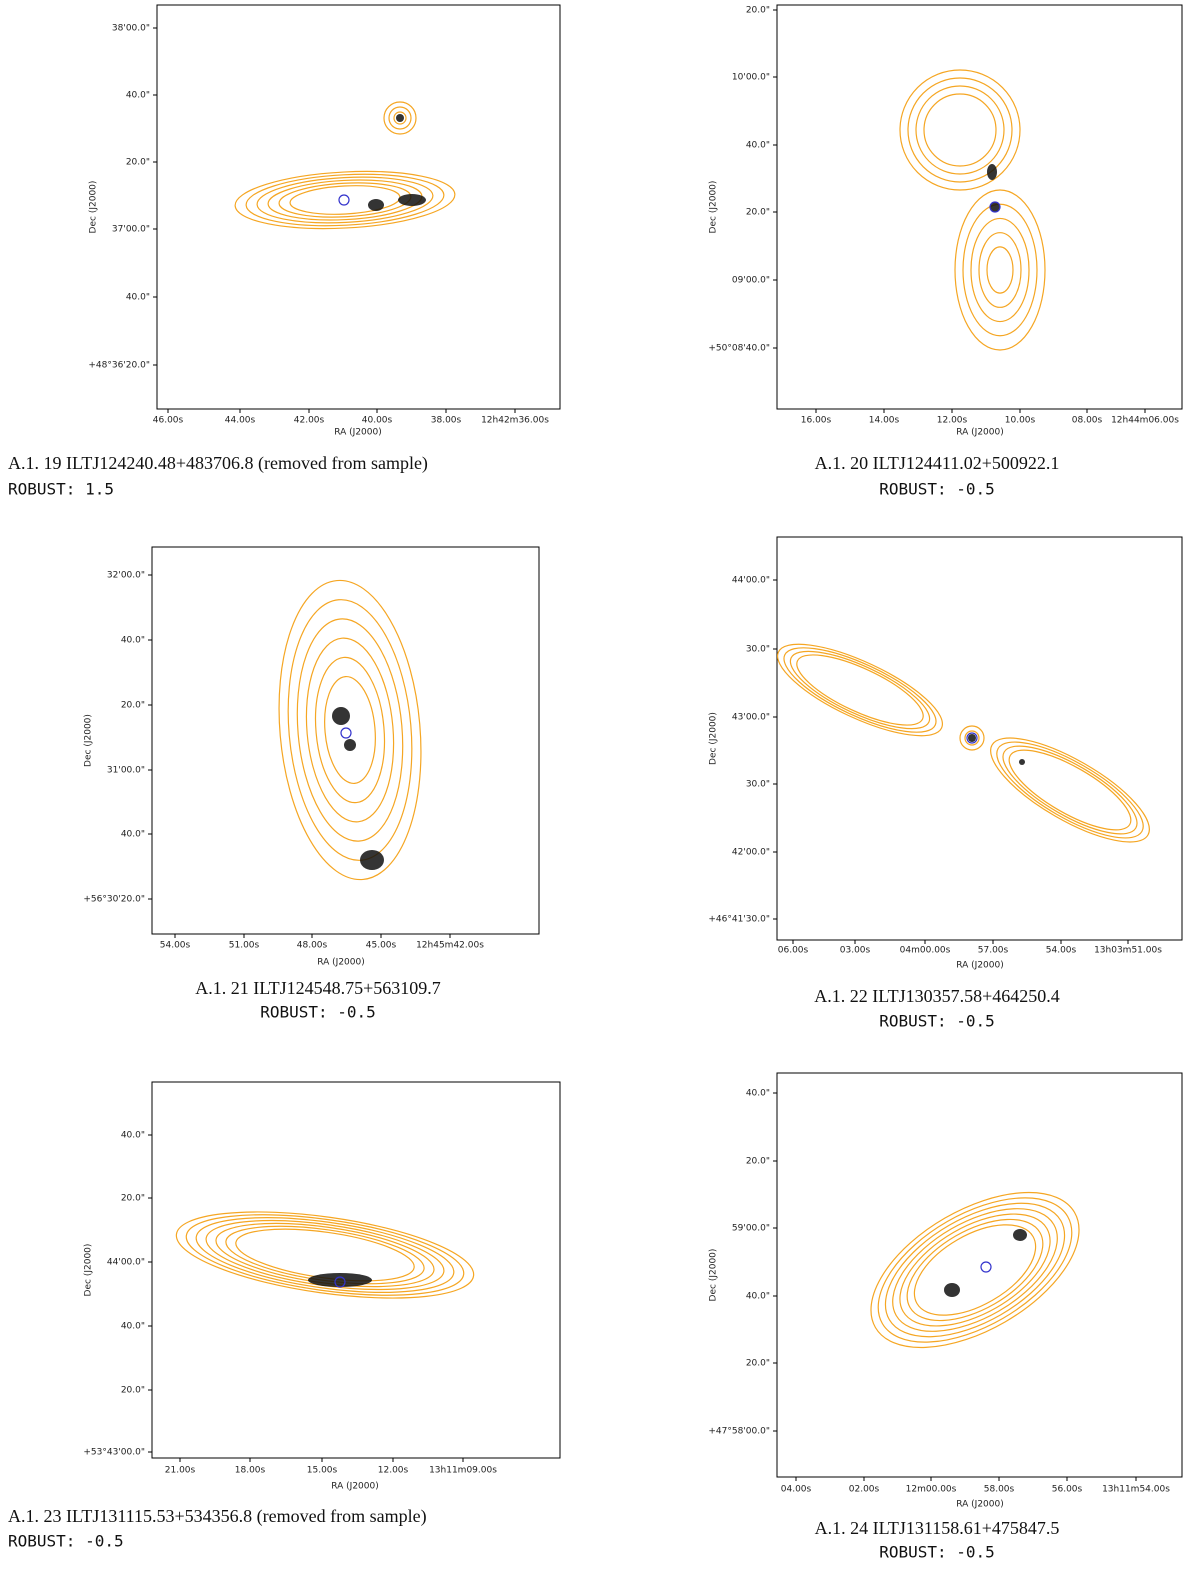  What do you see at coordinates (937, 996) in the screenshot?
I see `caption: A.1. 22 ILTJ130357.58+464250.4` at bounding box center [937, 996].